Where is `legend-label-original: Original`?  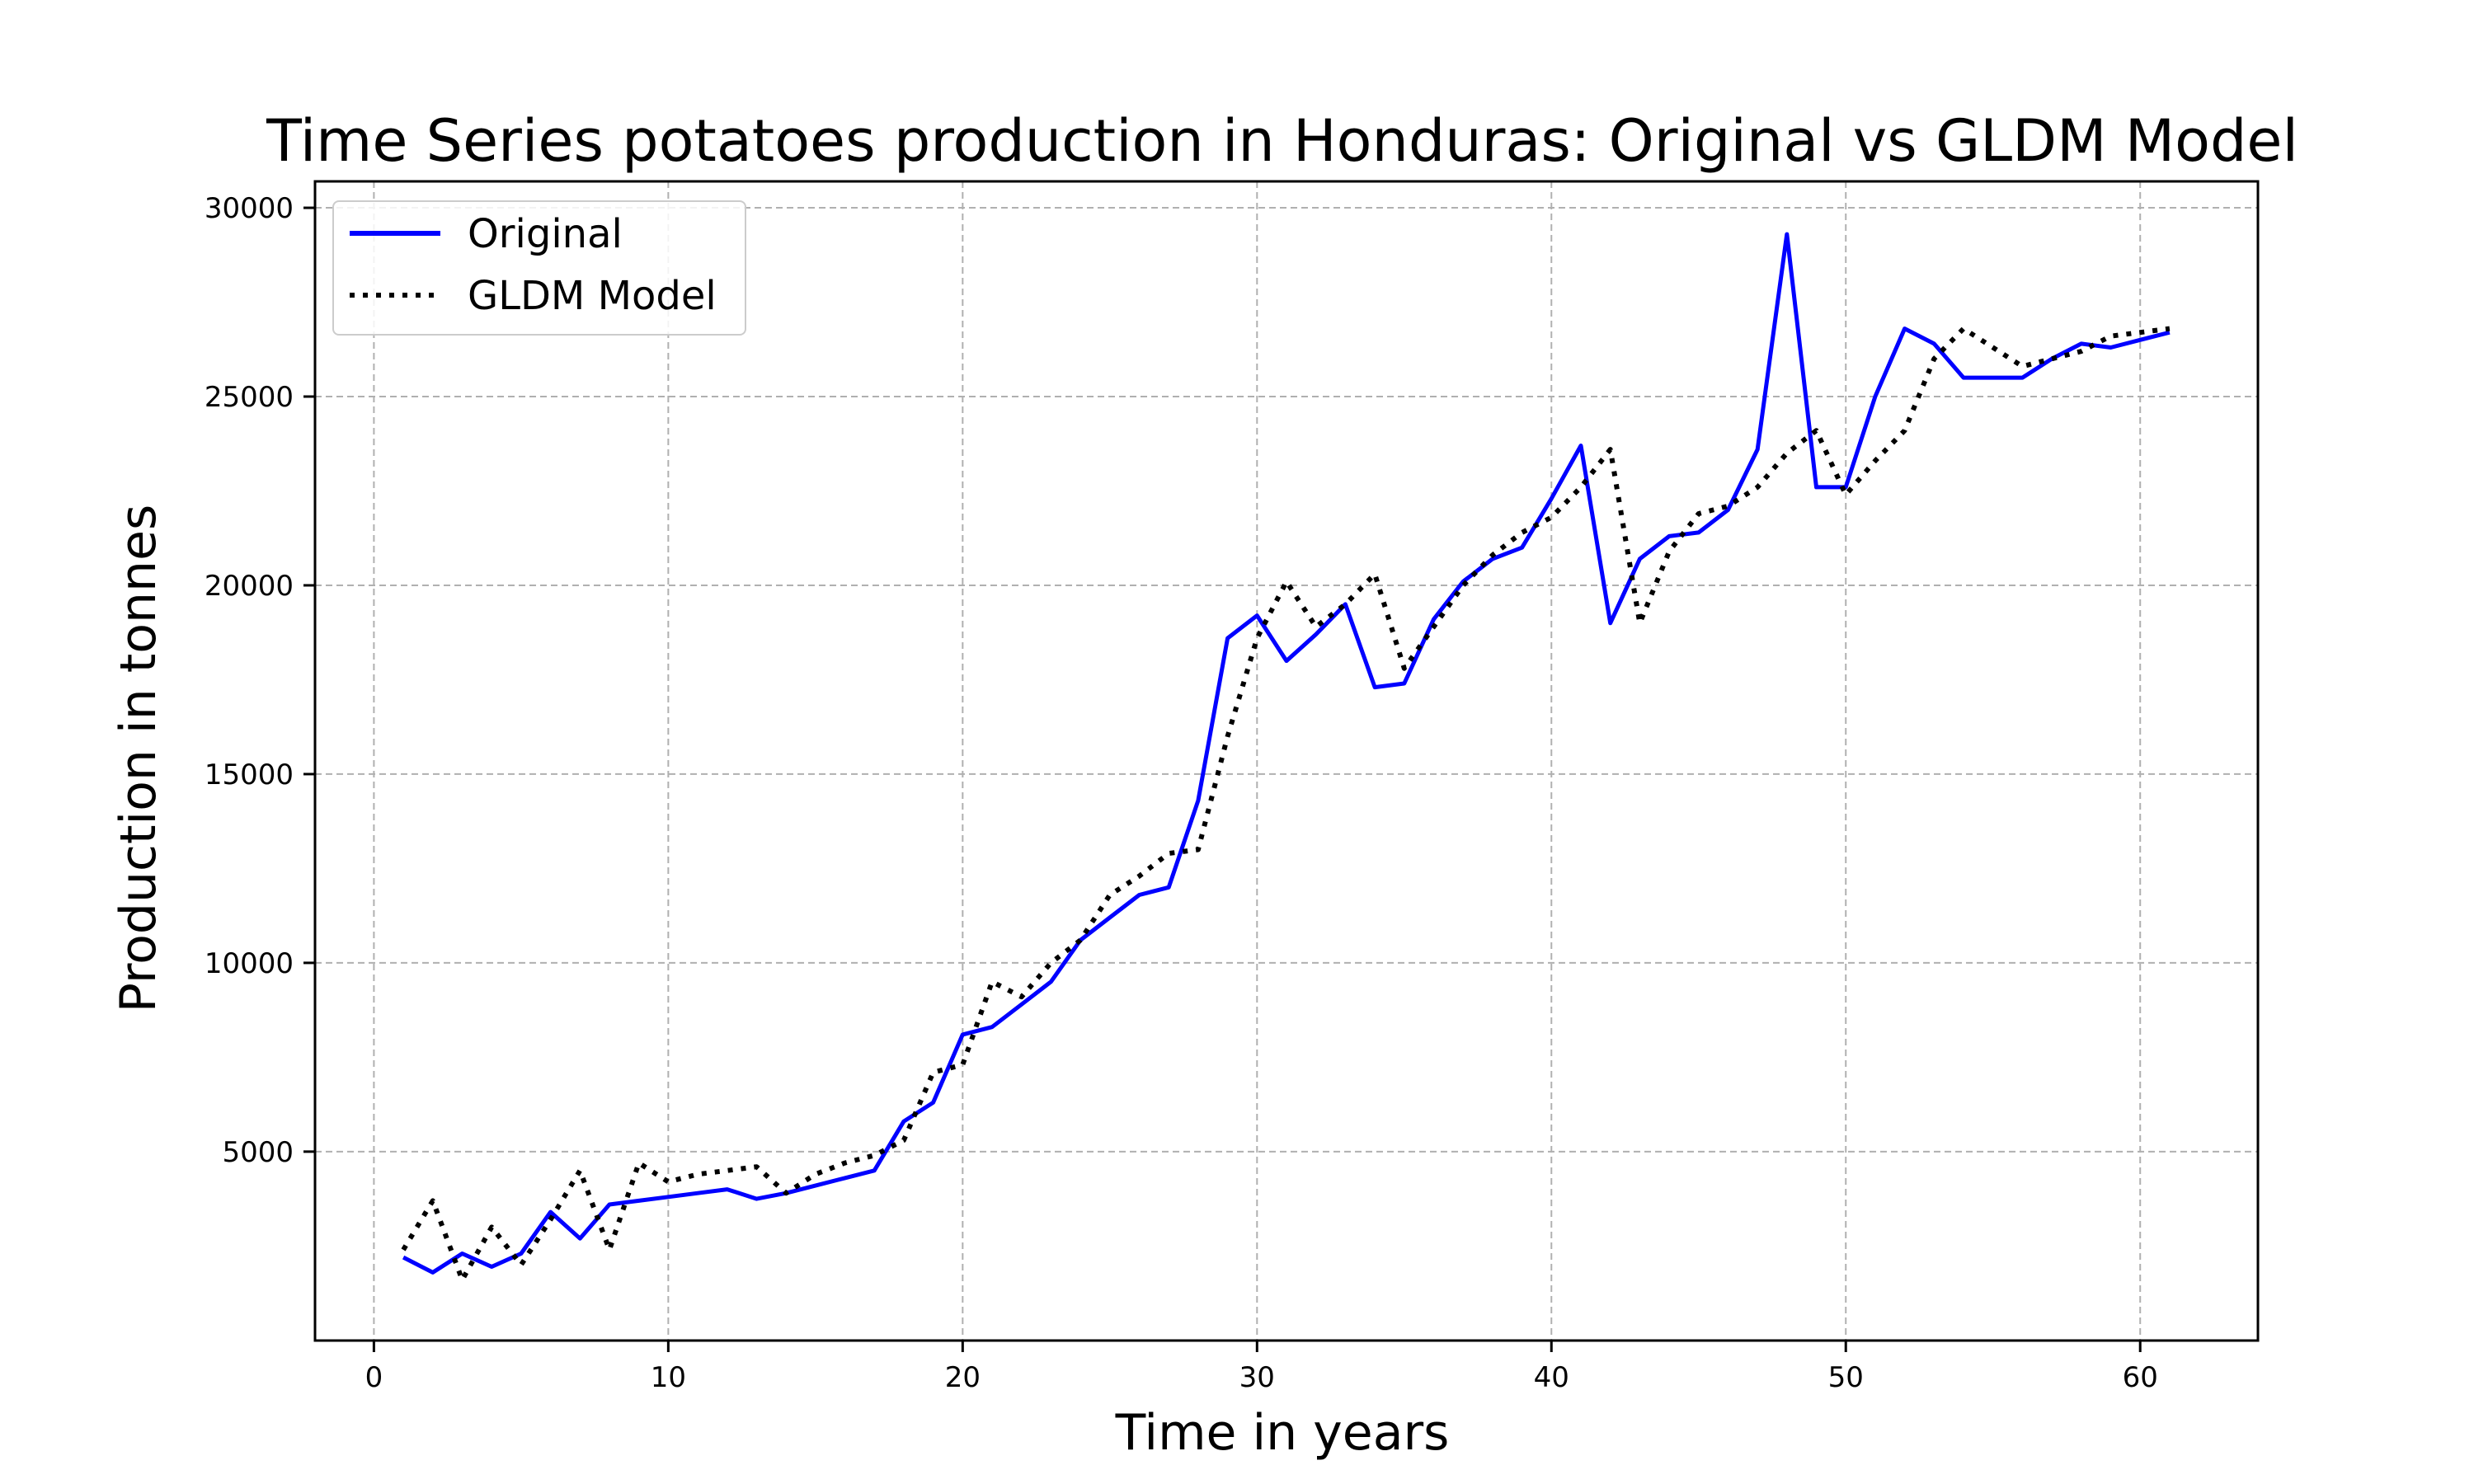 legend-label-original: Original is located at coordinates (545, 234).